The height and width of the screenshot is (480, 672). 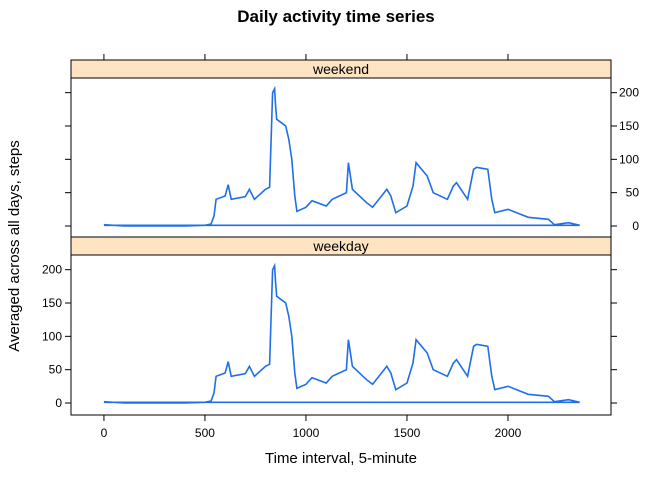 I want to click on x-axis-label: Time interval, 5-minute, so click(x=341, y=458).